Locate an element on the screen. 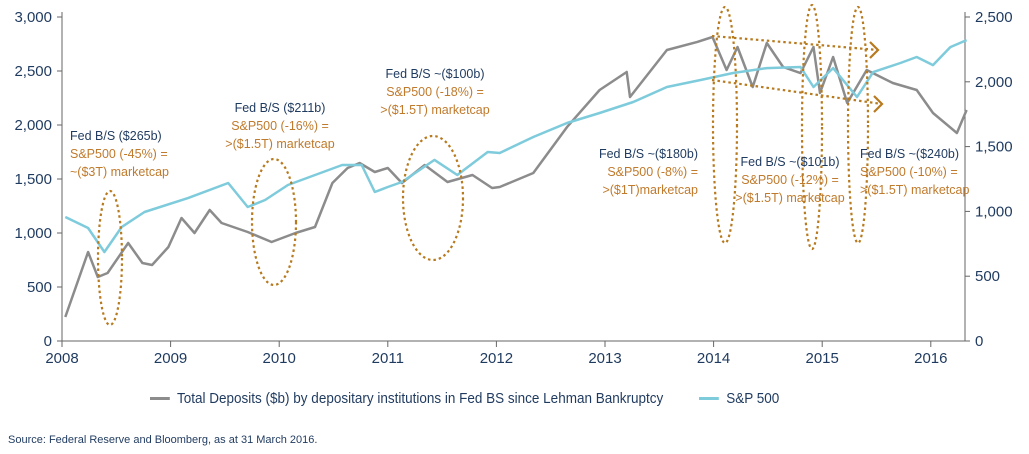 This screenshot has width=1029, height=454. y-left-tick-label: 1,000 is located at coordinates (33, 233).